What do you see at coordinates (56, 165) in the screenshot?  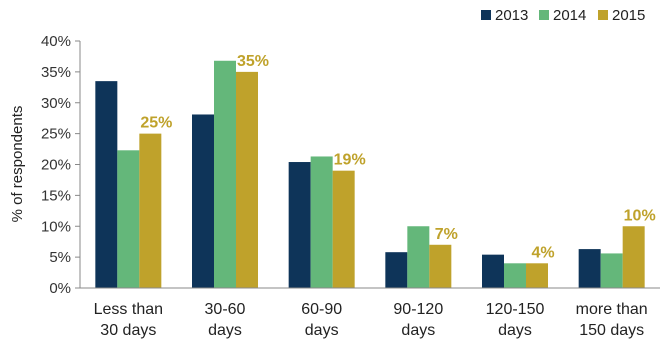 I see `y-tick-label: 20%` at bounding box center [56, 165].